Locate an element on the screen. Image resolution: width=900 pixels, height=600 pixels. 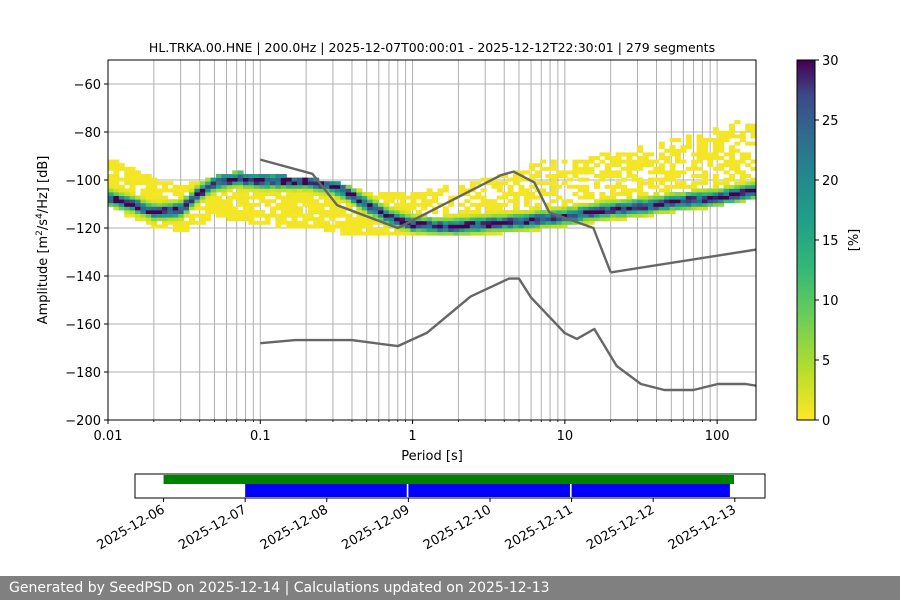
y-tick-label: −180 is located at coordinates (83, 373).